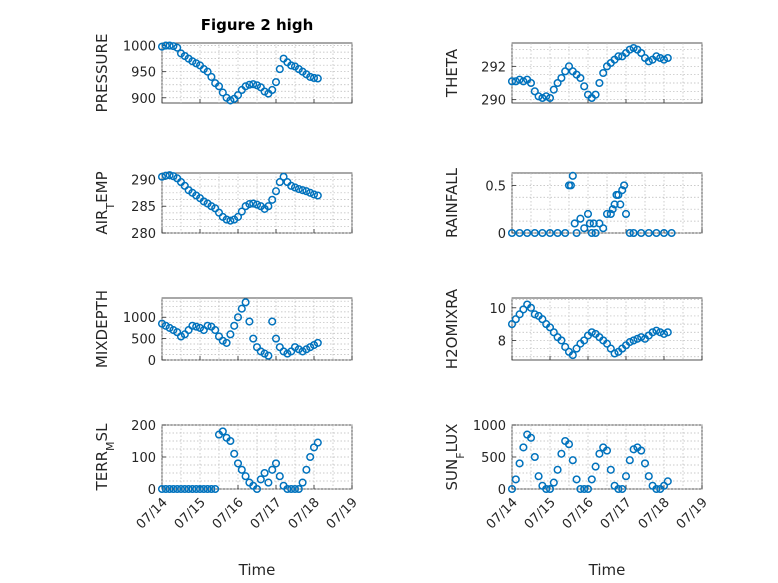  What do you see at coordinates (190, 513) in the screenshot?
I see `x-tick-label: 07/15` at bounding box center [190, 513].